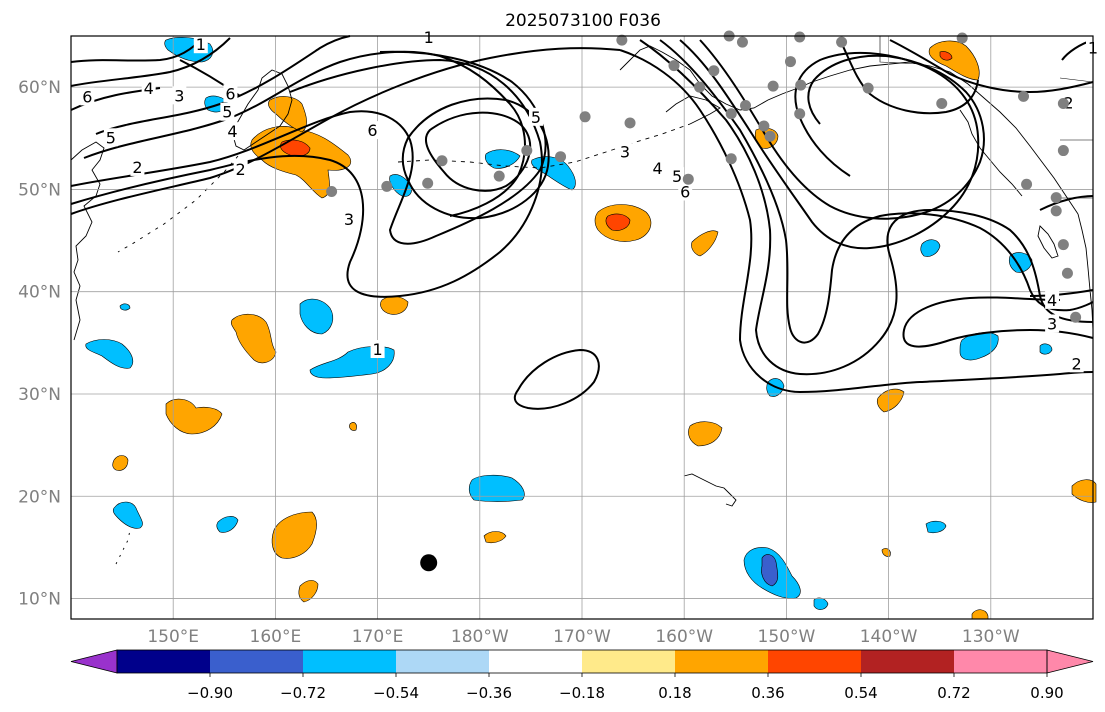 The width and height of the screenshot is (1105, 712). I want to click on coastline-kamchatka-asia, so click(87, 241).